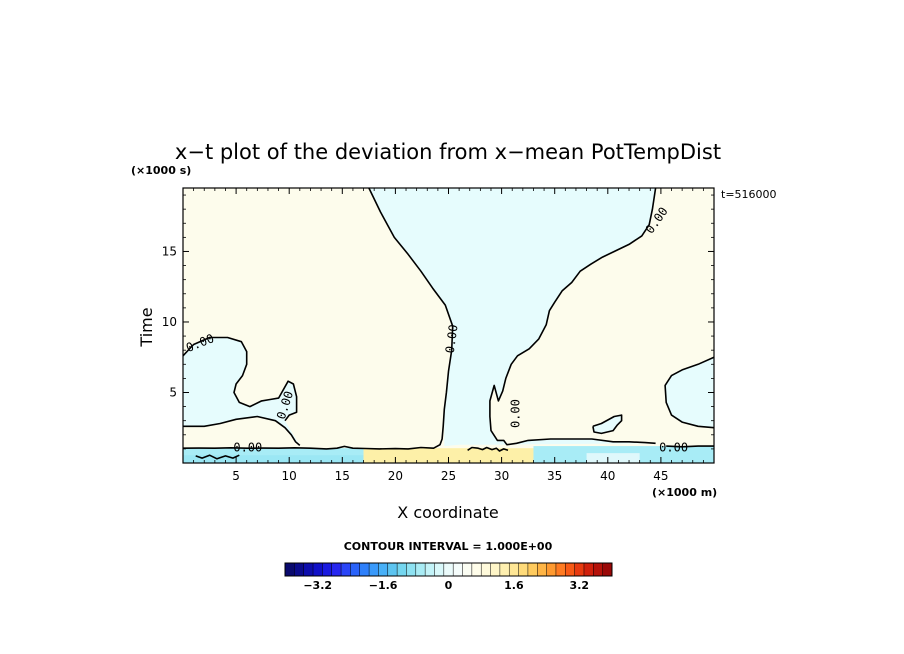 This screenshot has width=904, height=654. I want to click on colorbar-frame, so click(448, 569).